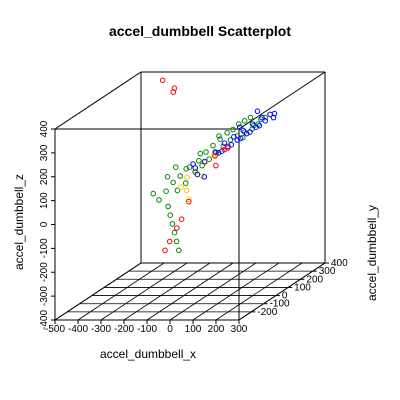 The width and height of the screenshot is (400, 400). I want to click on x-axis-label: accel_dumbbell_x, so click(148, 354).